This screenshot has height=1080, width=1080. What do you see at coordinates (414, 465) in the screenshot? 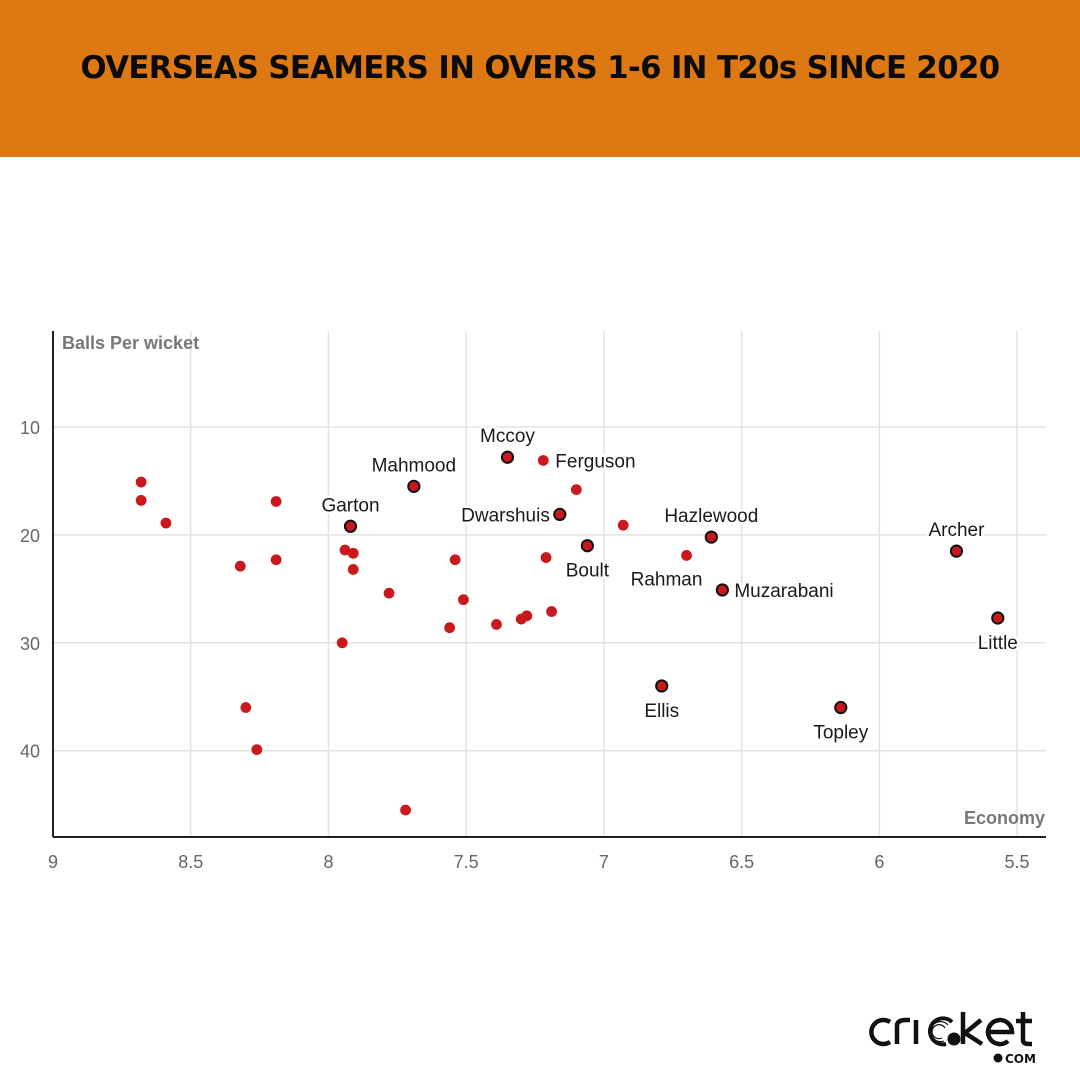
I see `point-label-mahmood: Mahmood` at bounding box center [414, 465].